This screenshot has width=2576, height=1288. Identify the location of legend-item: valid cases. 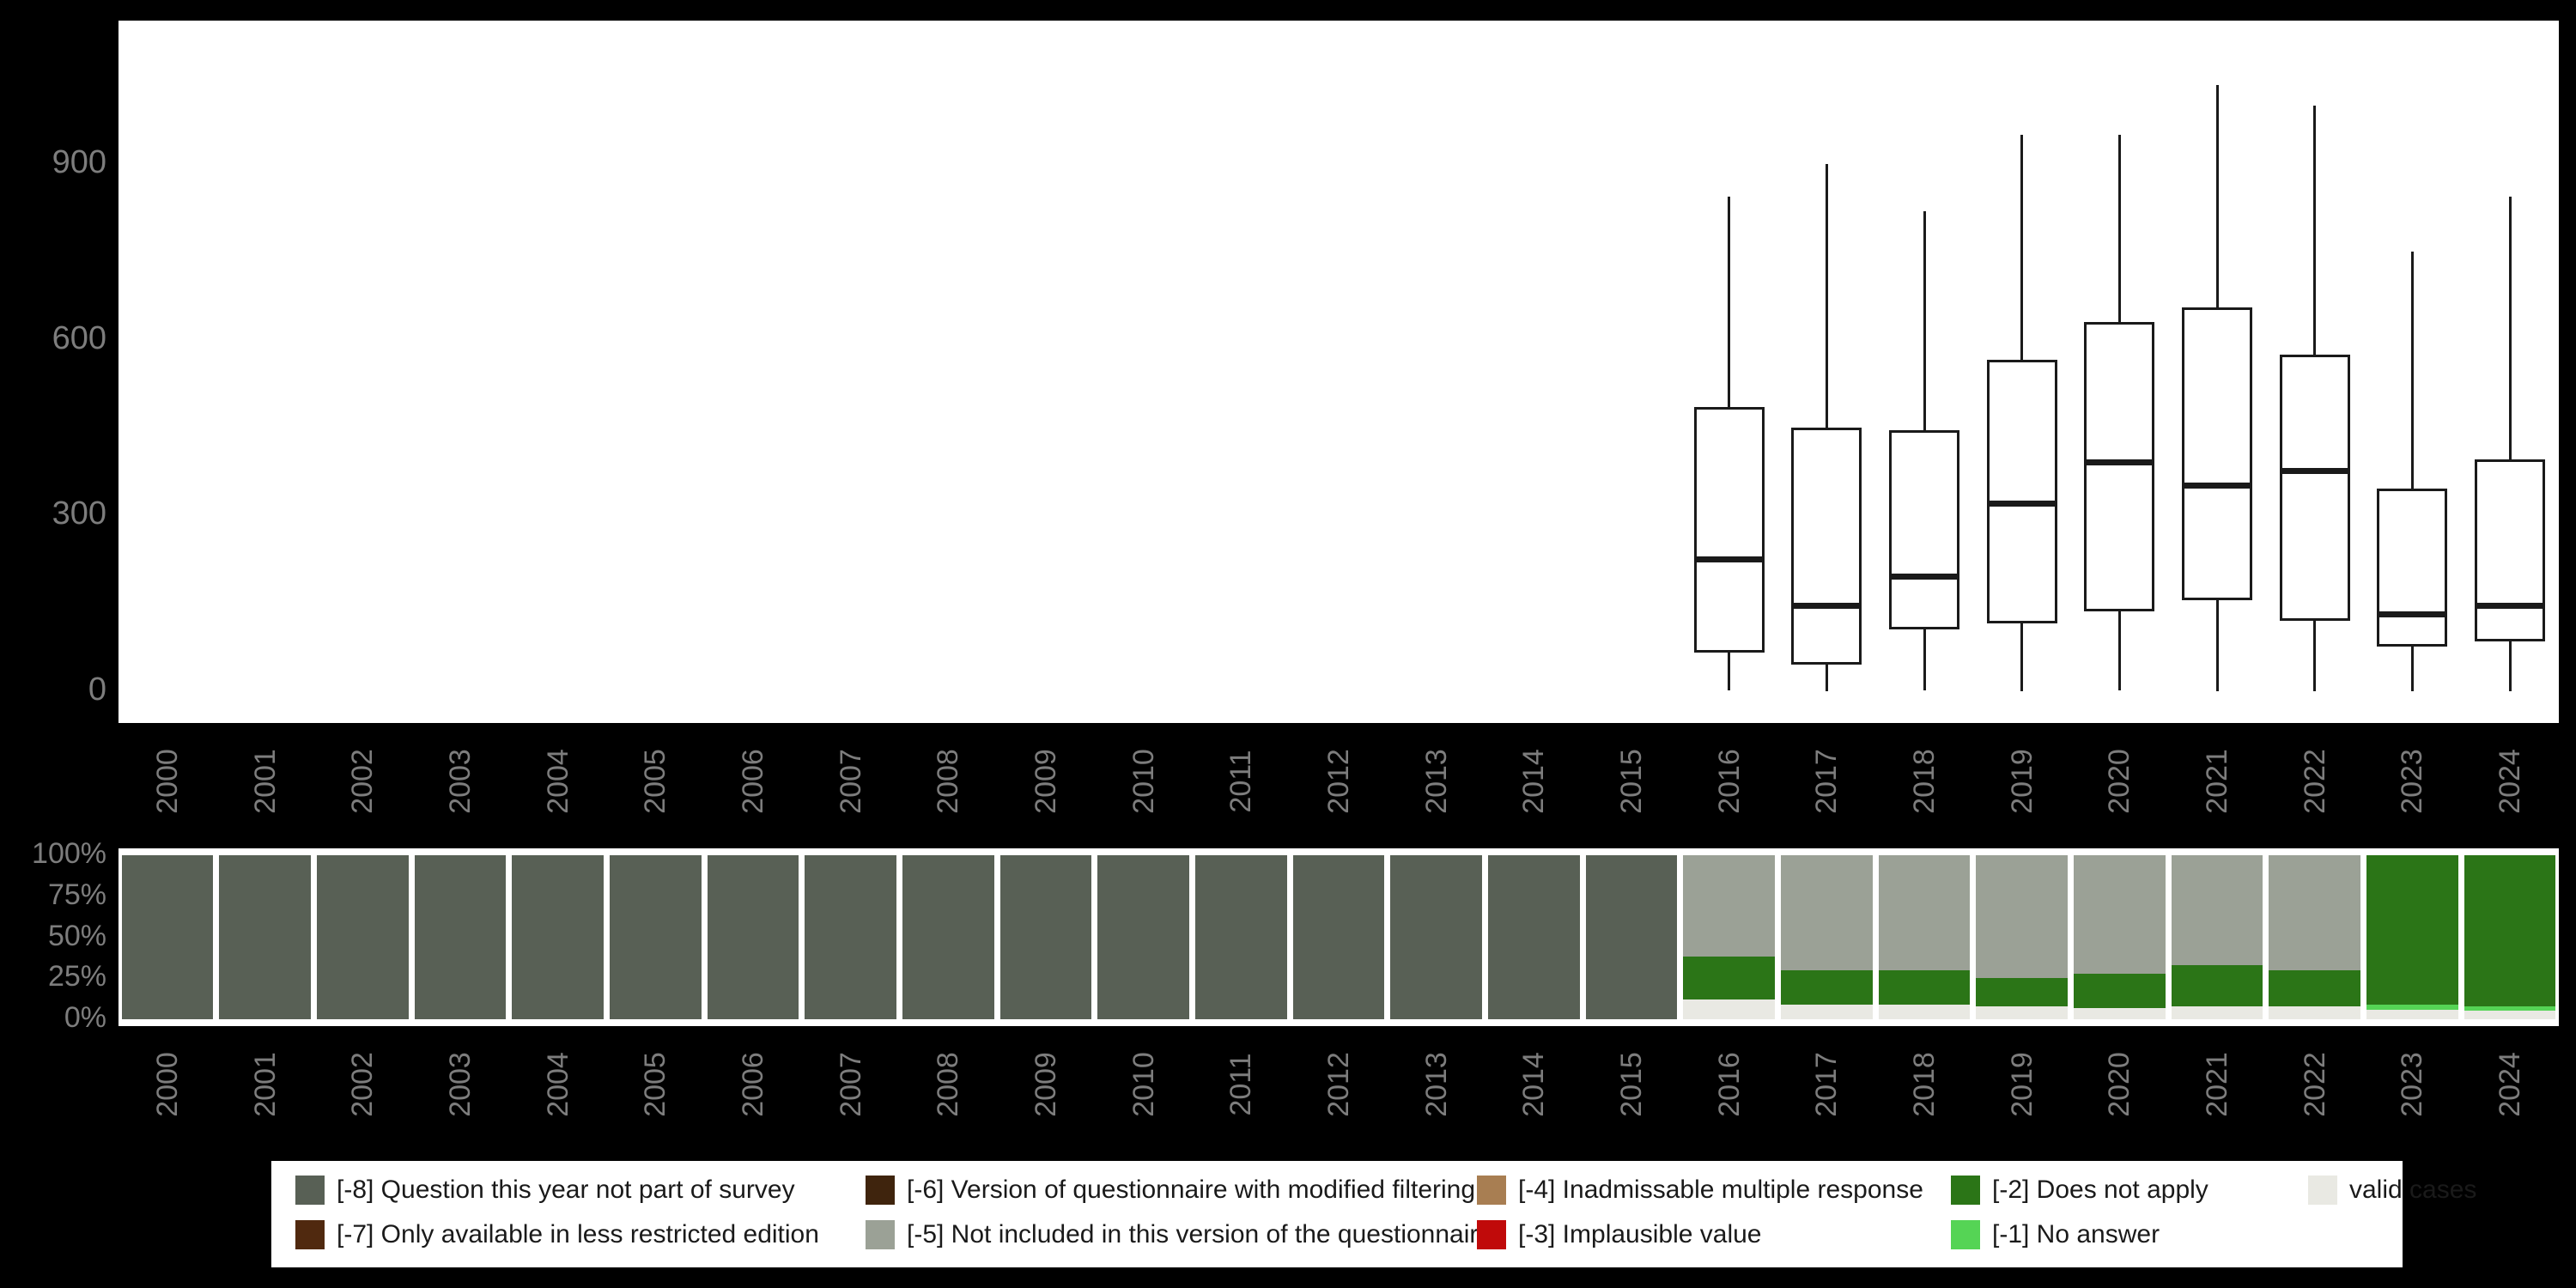
(2392, 1192).